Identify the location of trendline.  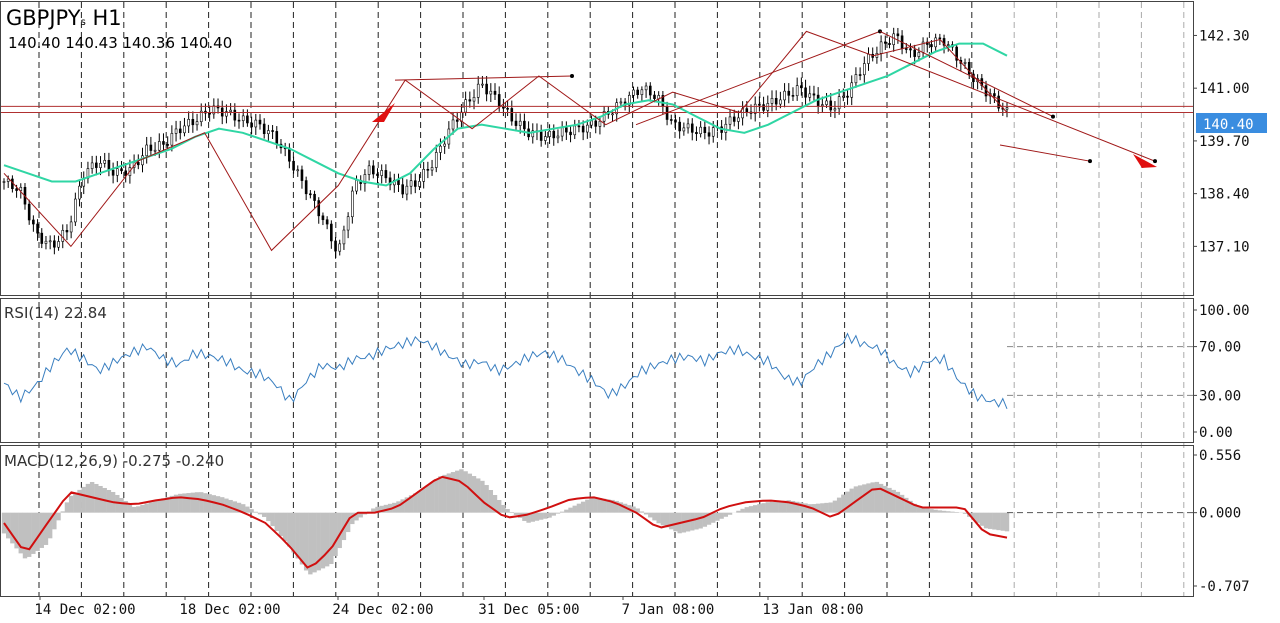
(758, 78).